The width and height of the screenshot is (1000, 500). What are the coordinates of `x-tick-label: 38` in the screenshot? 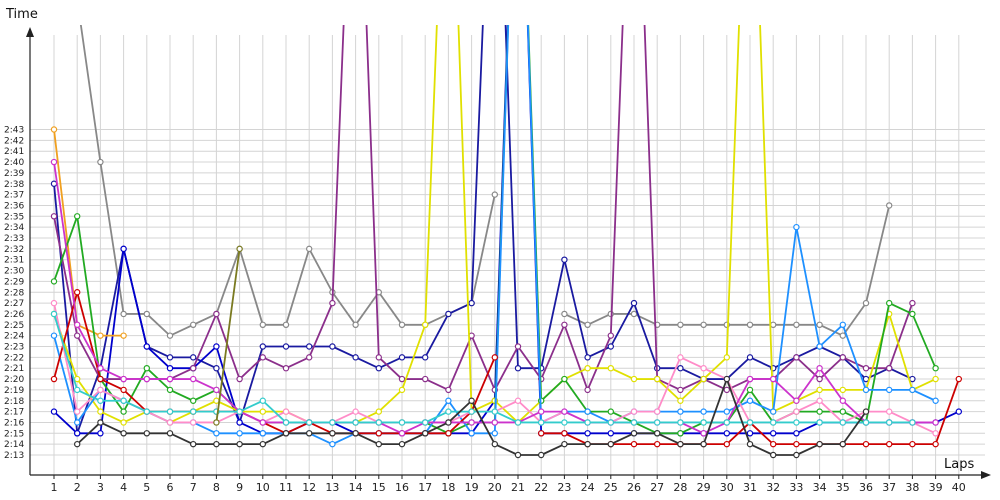 It's located at (912, 487).